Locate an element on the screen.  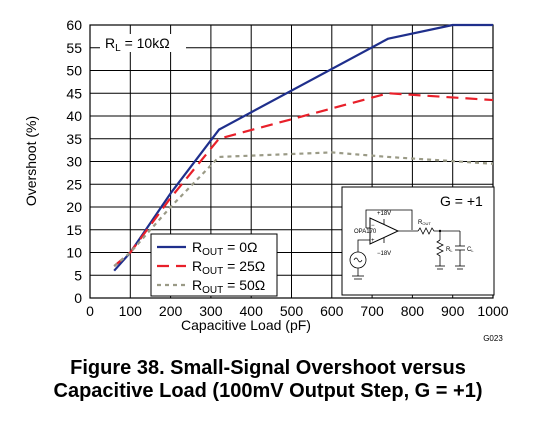
supply-neg-label: −18V is located at coordinates (384, 254).